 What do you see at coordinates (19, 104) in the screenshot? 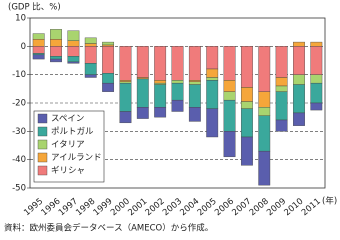
I see `y-tick-label: -20` at bounding box center [19, 104].